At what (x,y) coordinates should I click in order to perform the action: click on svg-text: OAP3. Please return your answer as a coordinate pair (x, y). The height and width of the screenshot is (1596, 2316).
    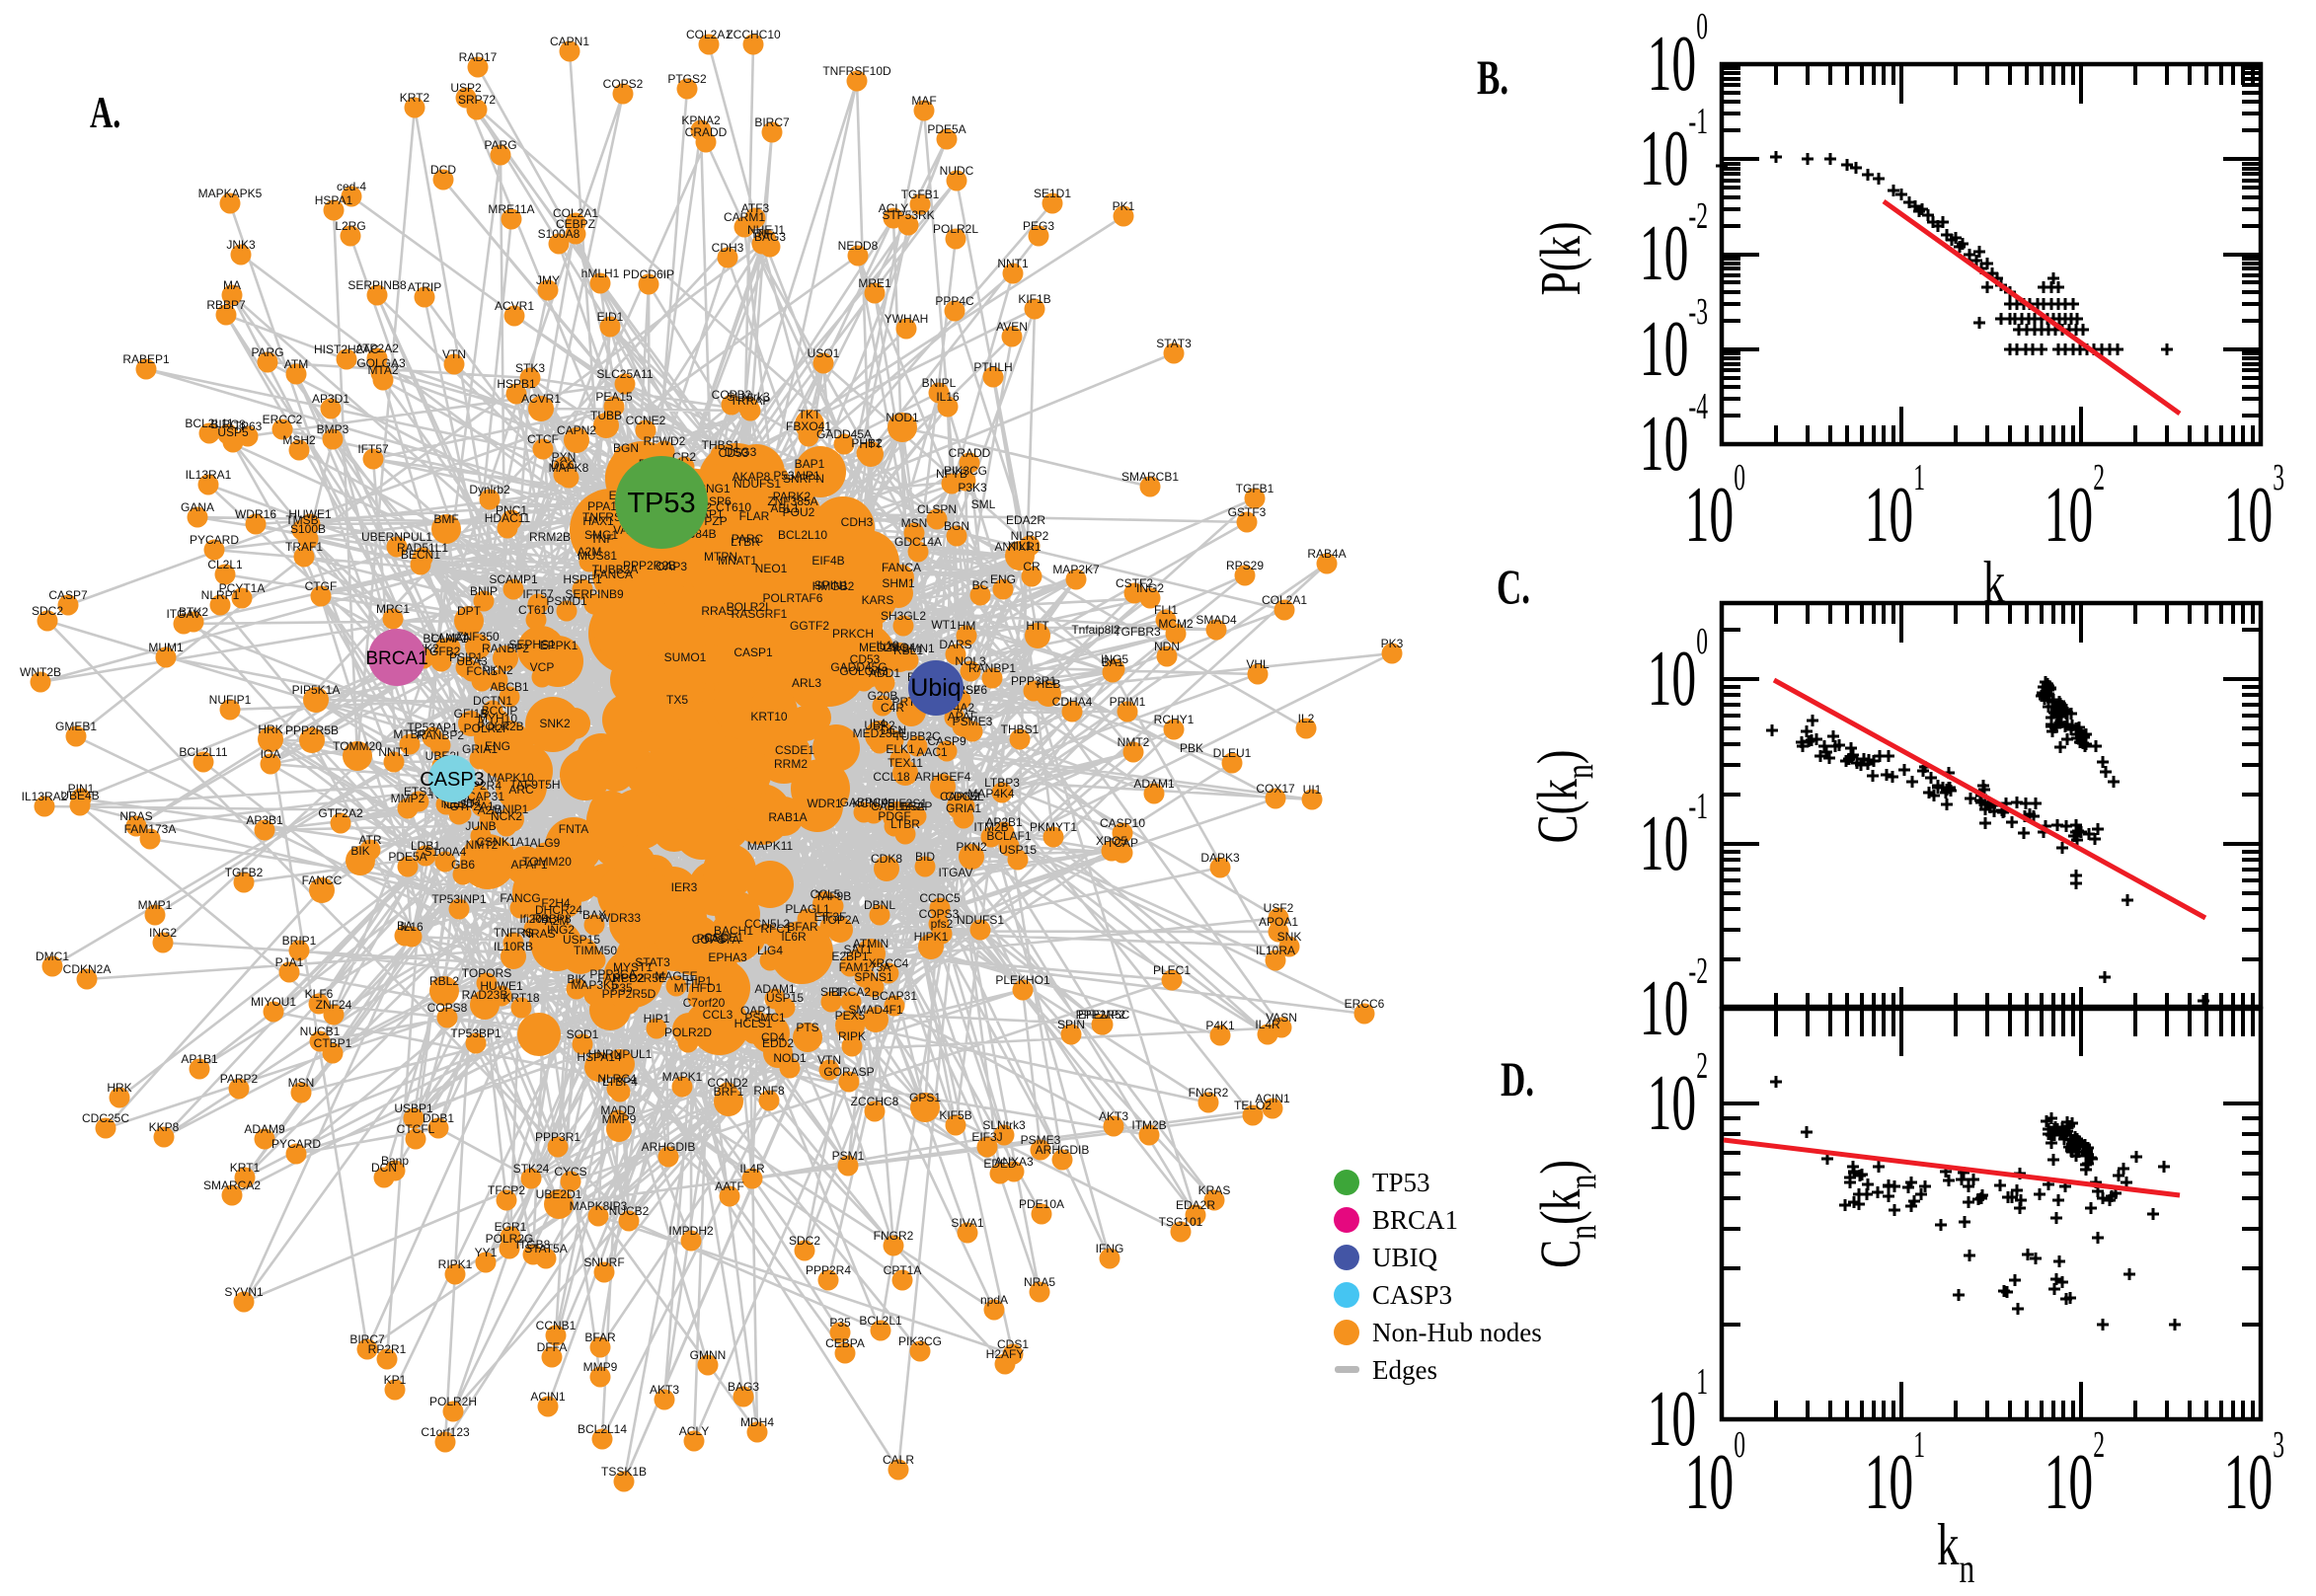
    Looking at the image, I should click on (671, 566).